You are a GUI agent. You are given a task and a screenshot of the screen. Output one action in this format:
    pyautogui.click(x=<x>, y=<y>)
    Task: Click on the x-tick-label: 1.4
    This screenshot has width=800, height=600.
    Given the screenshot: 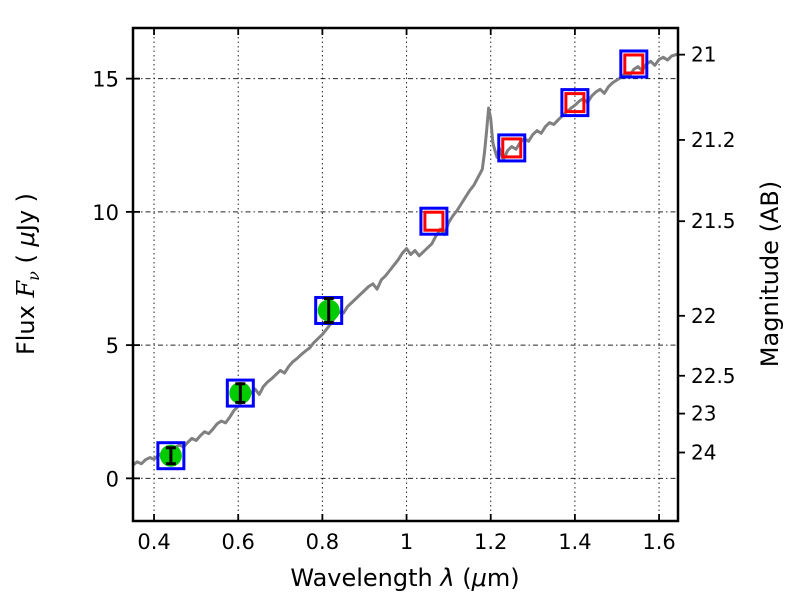 What is the action you would take?
    pyautogui.click(x=574, y=542)
    